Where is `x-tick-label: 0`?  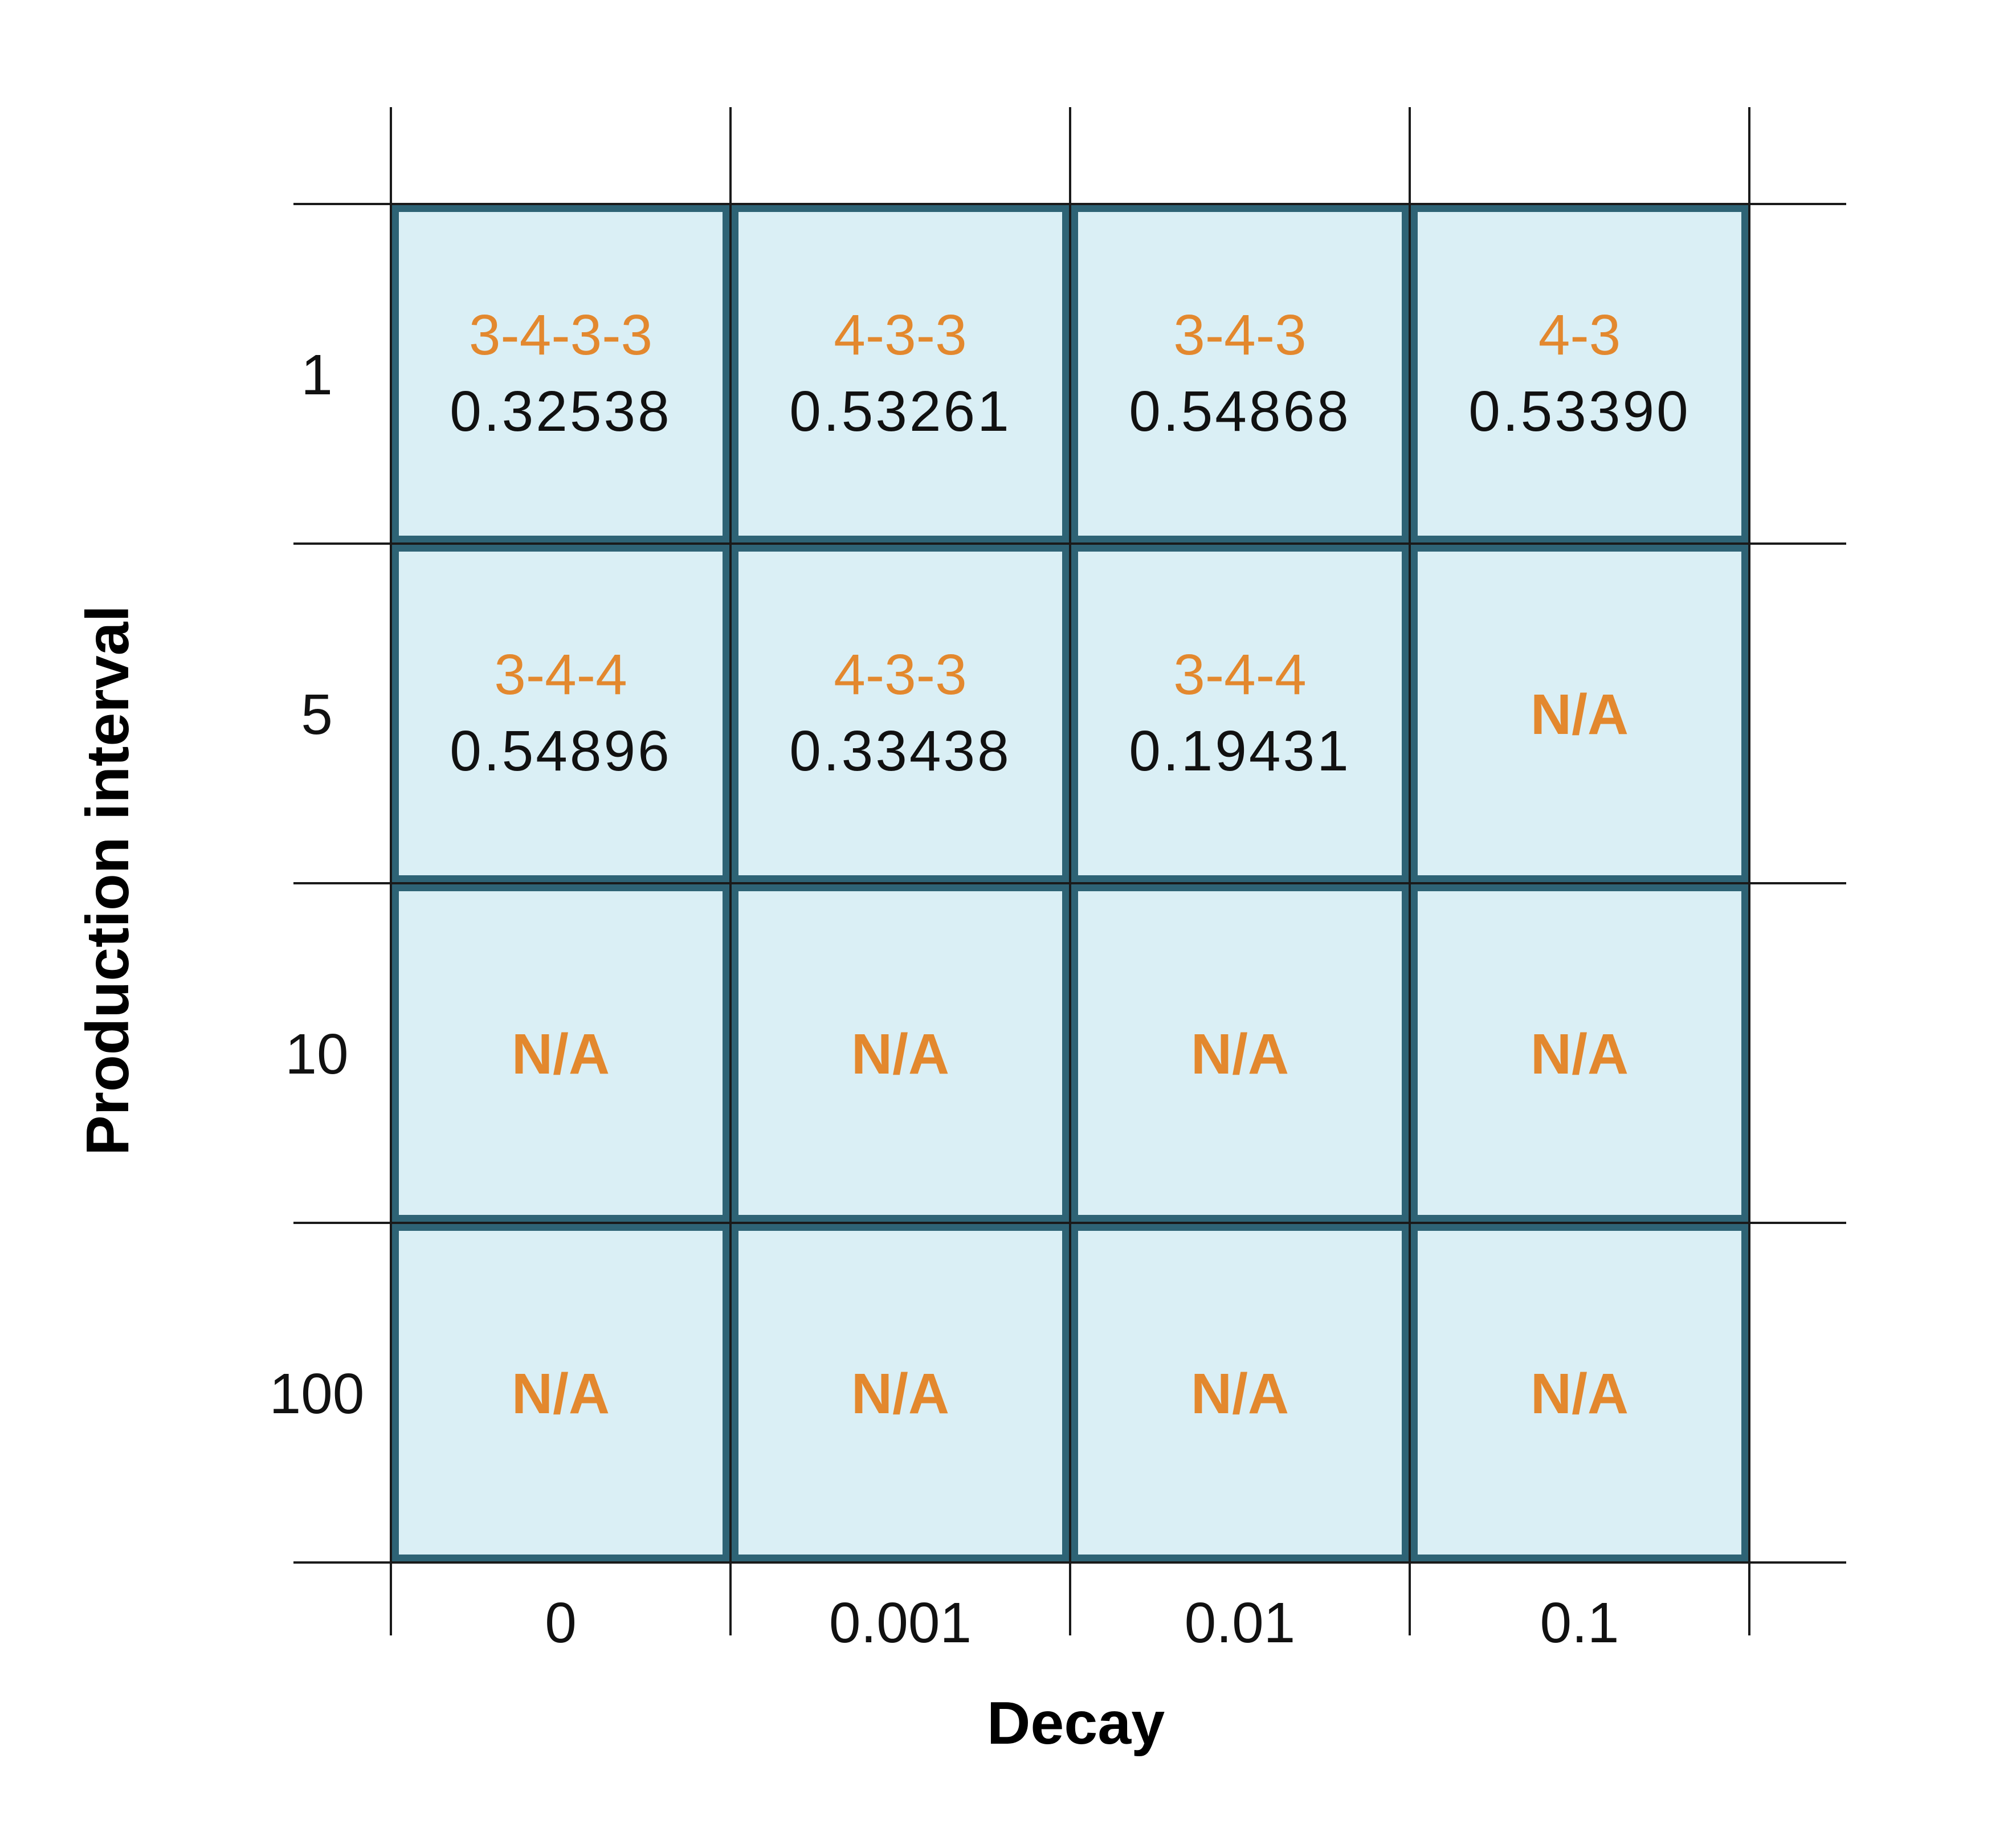 x-tick-label: 0 is located at coordinates (561, 1623).